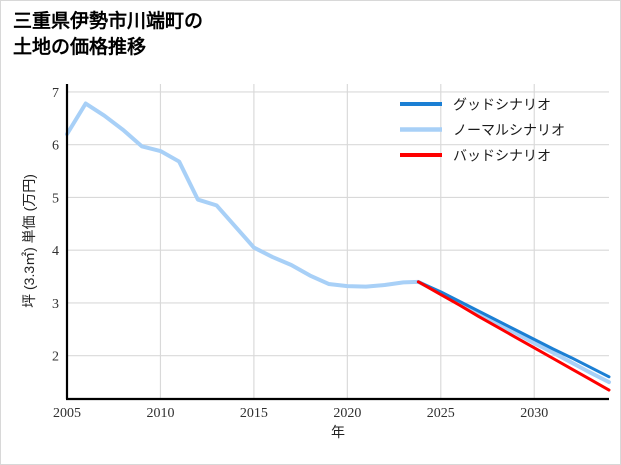  What do you see at coordinates (509, 131) in the screenshot?
I see `legend-label: ノーマルシナリオ` at bounding box center [509, 131].